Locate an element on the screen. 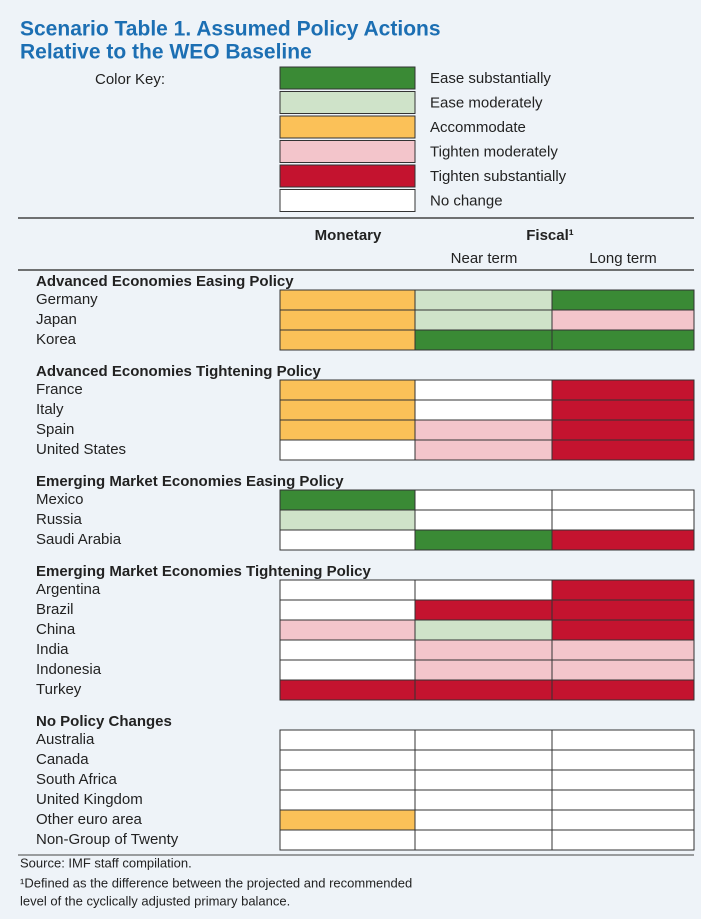 The width and height of the screenshot is (701, 919). header: Fiscal¹ is located at coordinates (550, 235).